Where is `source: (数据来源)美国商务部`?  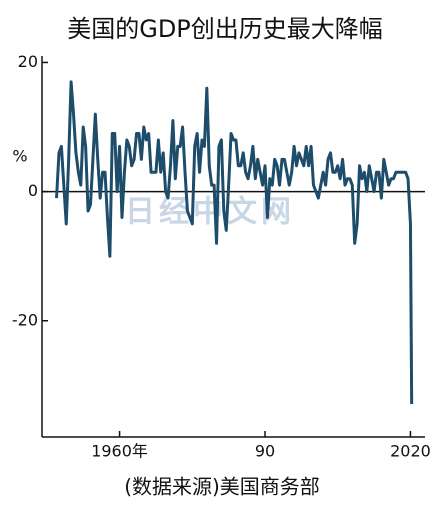 source: (数据来源)美国商务部 is located at coordinates (222, 487).